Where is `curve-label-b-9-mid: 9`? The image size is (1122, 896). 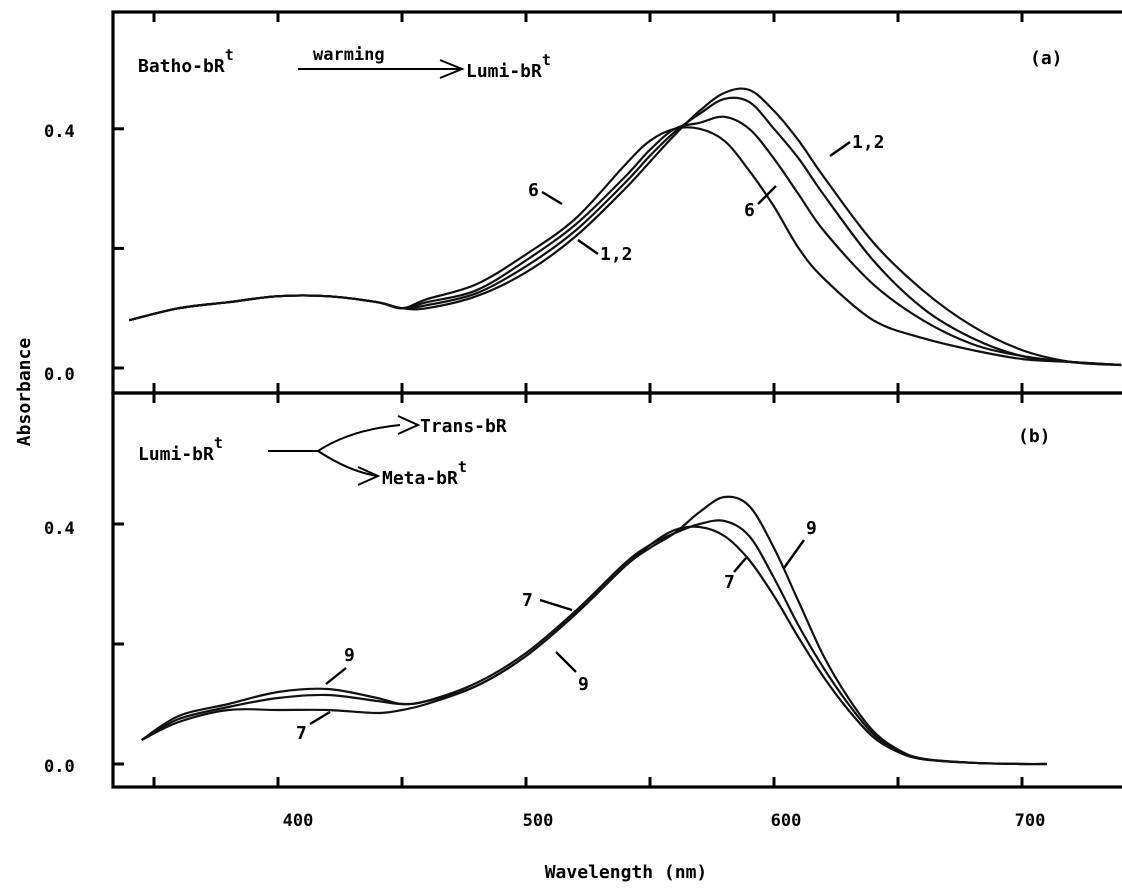
curve-label-b-9-mid: 9 is located at coordinates (583, 684).